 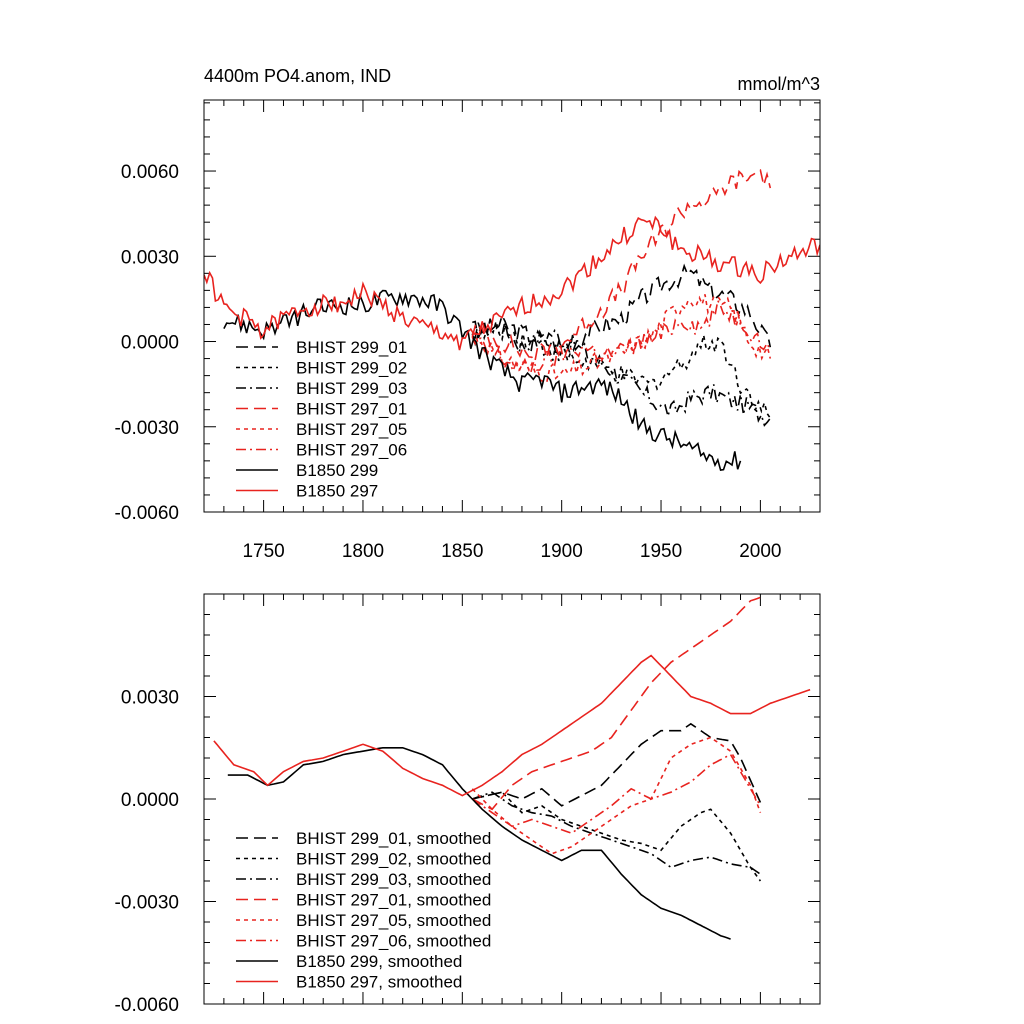 What do you see at coordinates (379, 982) in the screenshot?
I see `legend-label: B1850 297, smoothed` at bounding box center [379, 982].